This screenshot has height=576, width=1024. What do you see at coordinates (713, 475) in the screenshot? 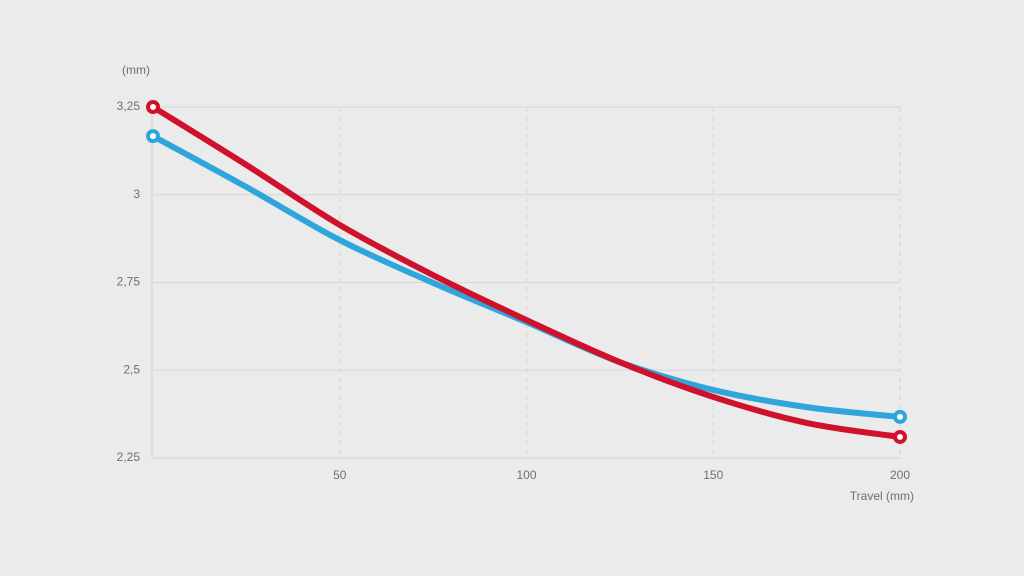
I see `x-tick-label: 150` at bounding box center [713, 475].